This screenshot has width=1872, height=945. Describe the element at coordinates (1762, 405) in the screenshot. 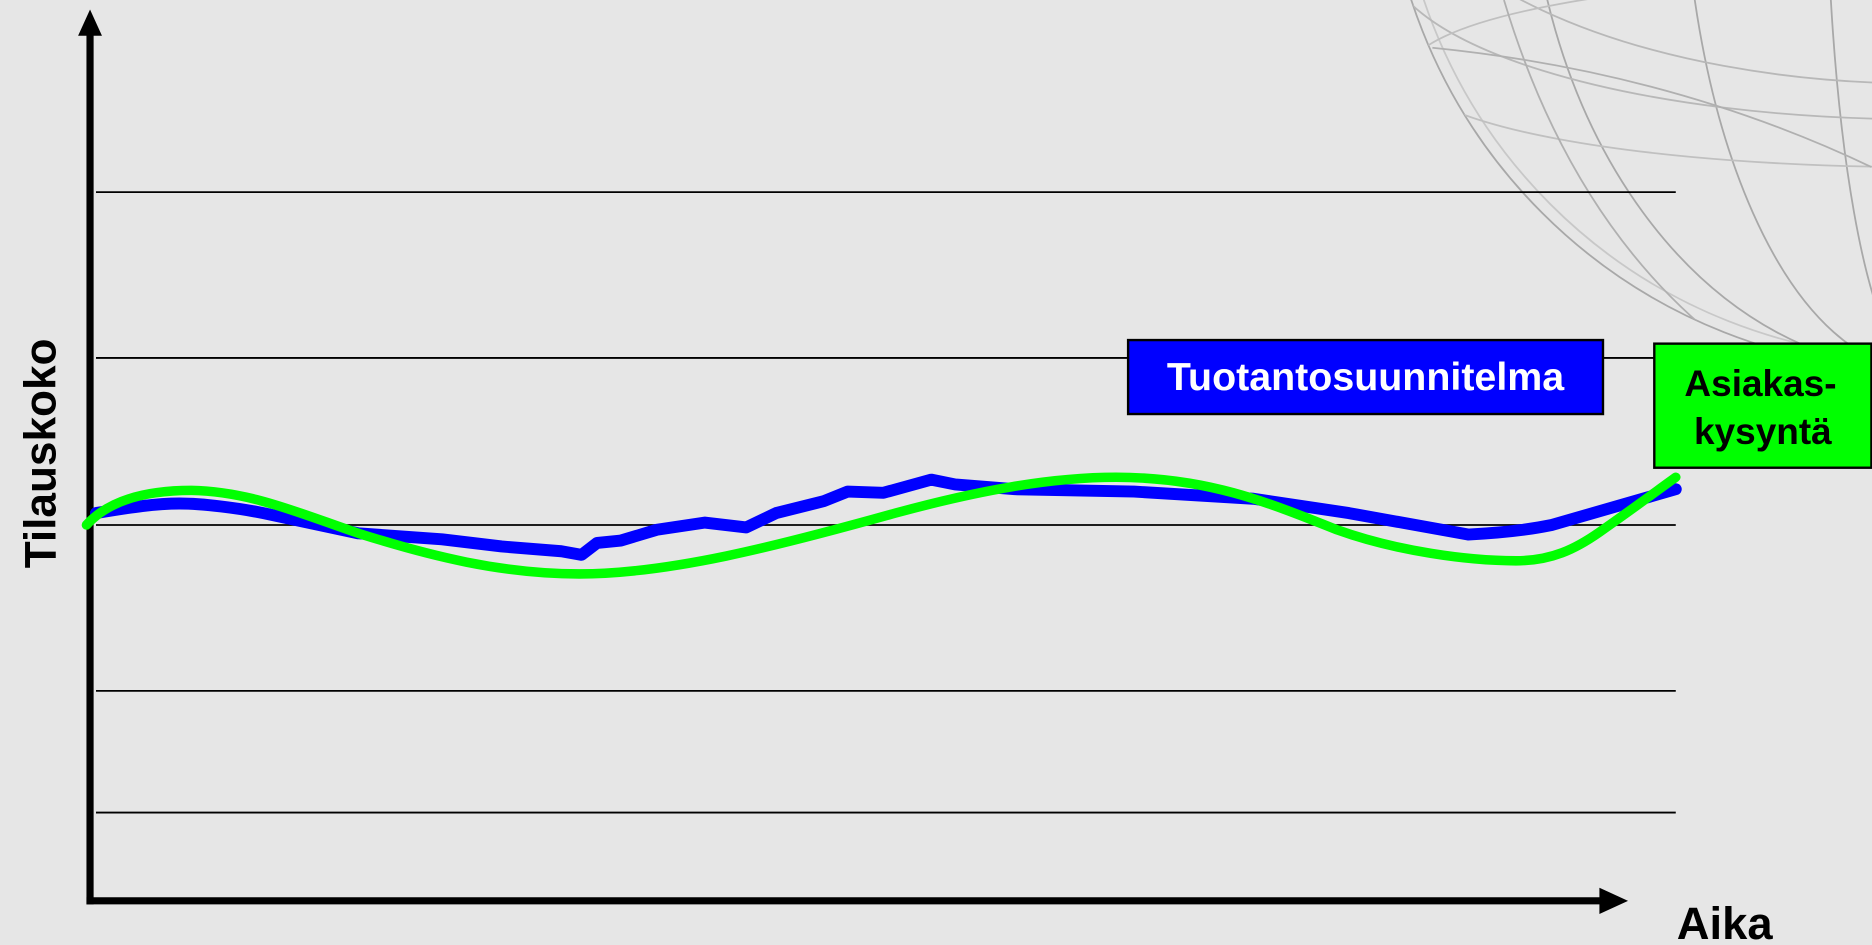

I see `legend-demand: Asiakas- kysyntä` at that location.